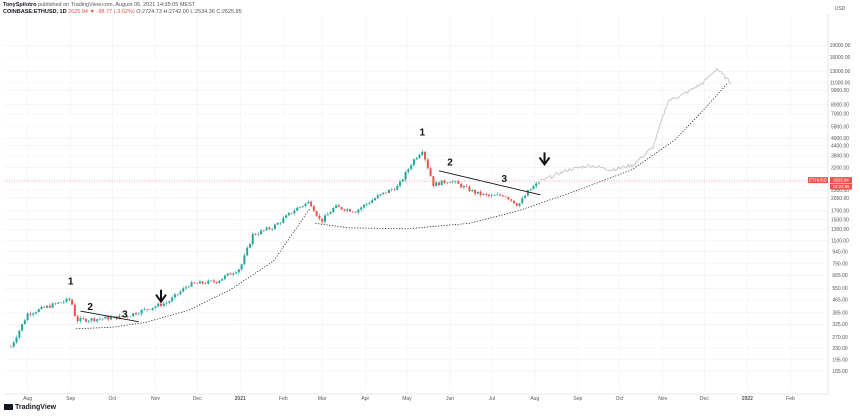 This screenshot has width=860, height=418. Describe the element at coordinates (125, 314) in the screenshot. I see `wave-label: 3` at that location.